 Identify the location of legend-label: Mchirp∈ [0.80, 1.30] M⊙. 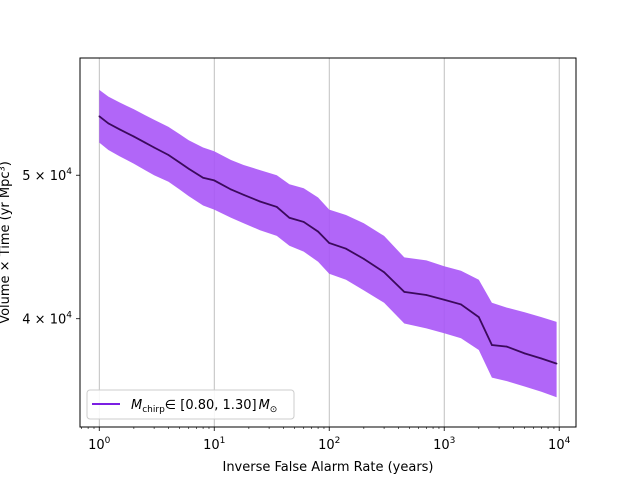
(204, 406).